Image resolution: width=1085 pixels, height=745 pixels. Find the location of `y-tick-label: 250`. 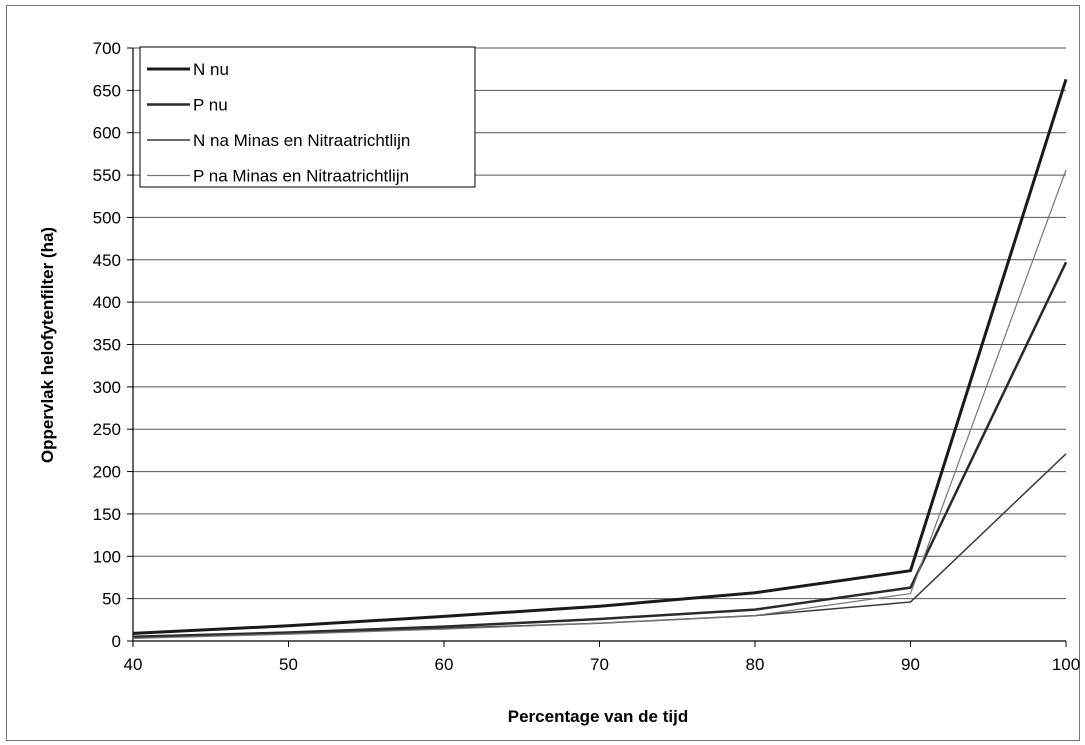

y-tick-label: 250 is located at coordinates (107, 429).